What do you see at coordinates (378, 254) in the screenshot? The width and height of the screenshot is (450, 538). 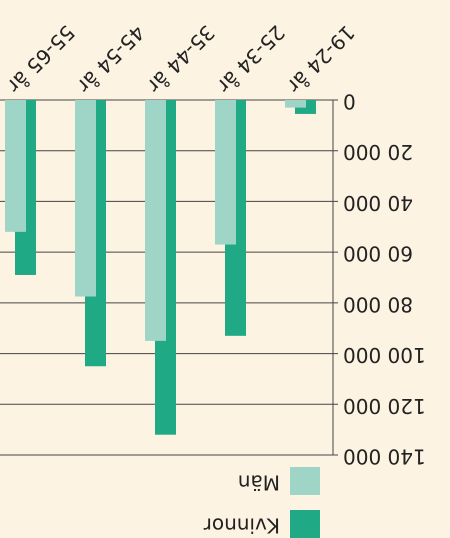 I see `y-tick-label: 60 000` at bounding box center [378, 254].